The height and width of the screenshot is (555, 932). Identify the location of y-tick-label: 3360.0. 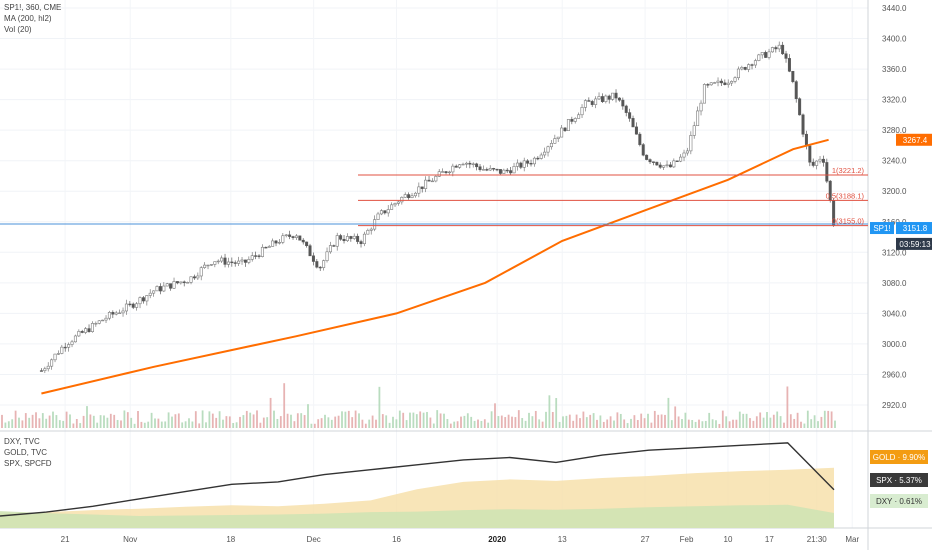
(894, 69).